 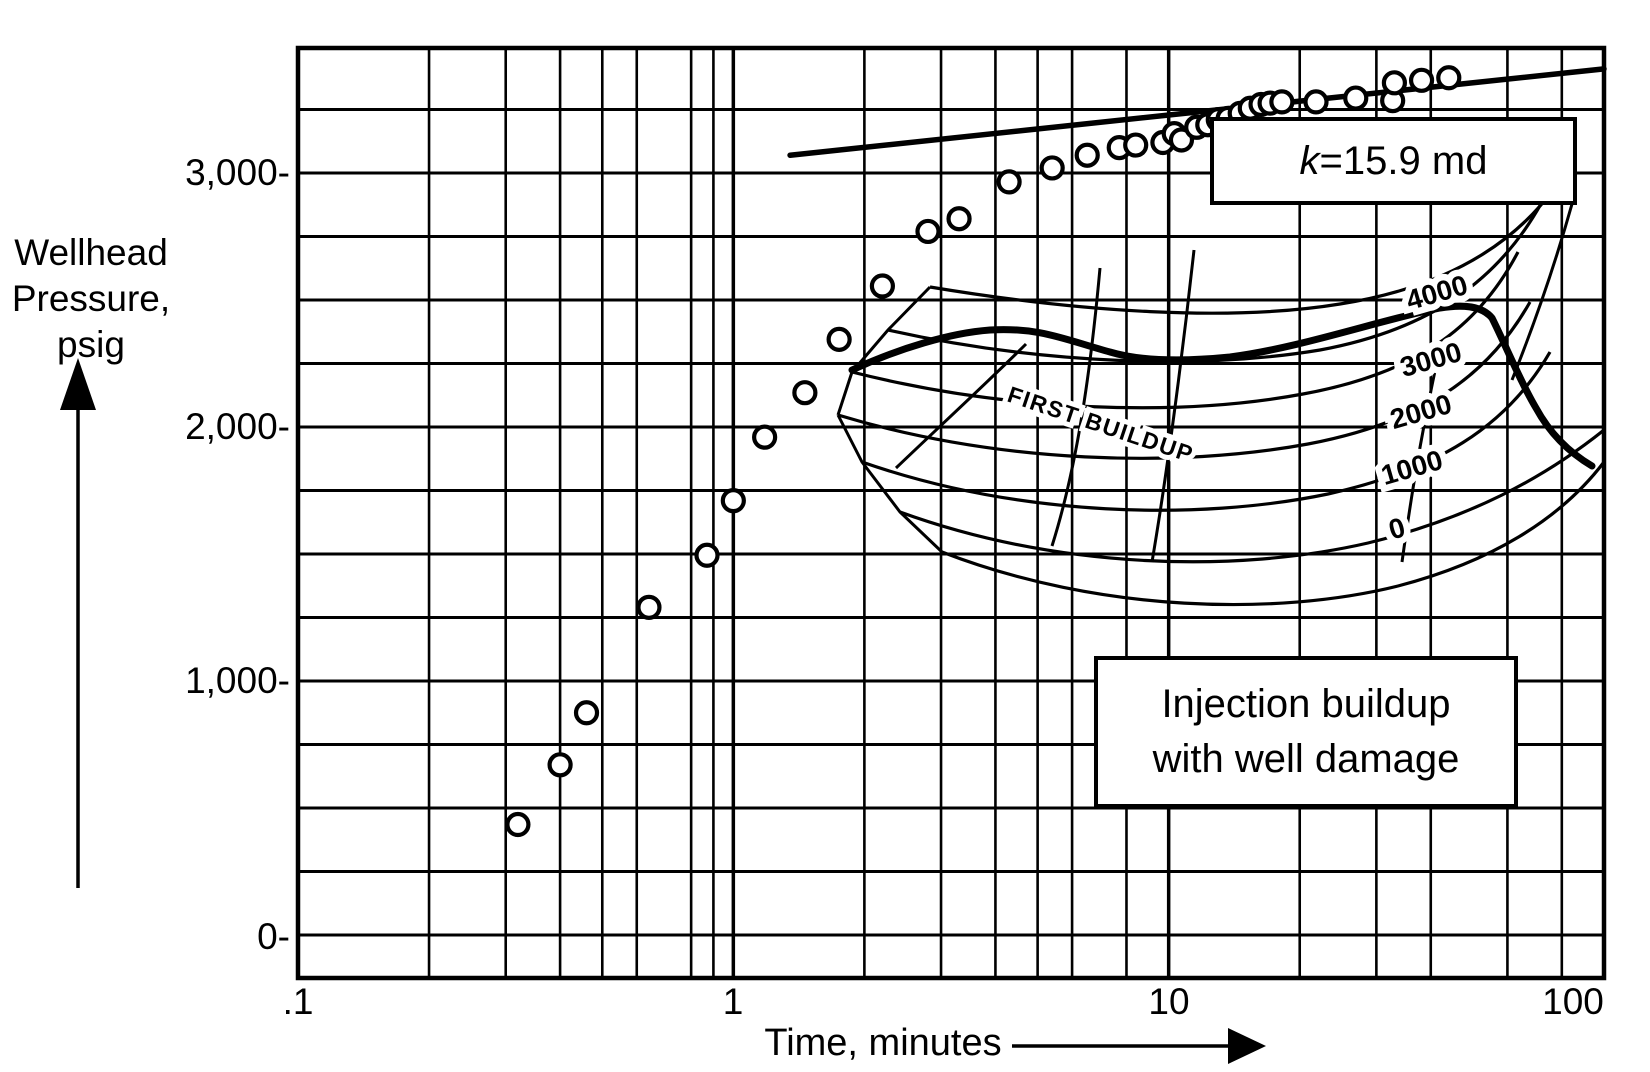 I want to click on x-tick-1: 1, so click(x=733, y=1001).